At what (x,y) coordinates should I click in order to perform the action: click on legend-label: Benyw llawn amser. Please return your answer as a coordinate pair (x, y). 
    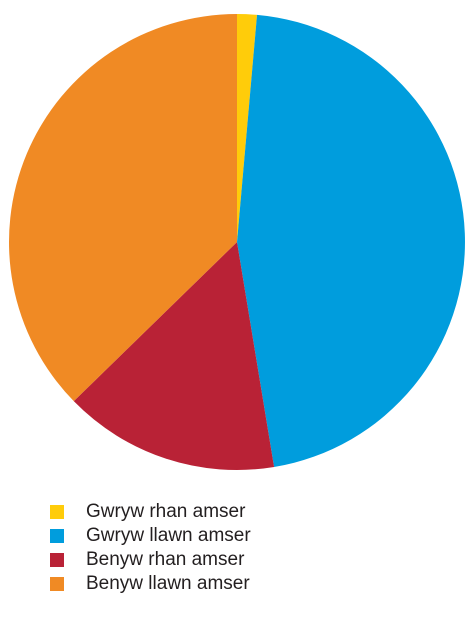
    Looking at the image, I should click on (168, 583).